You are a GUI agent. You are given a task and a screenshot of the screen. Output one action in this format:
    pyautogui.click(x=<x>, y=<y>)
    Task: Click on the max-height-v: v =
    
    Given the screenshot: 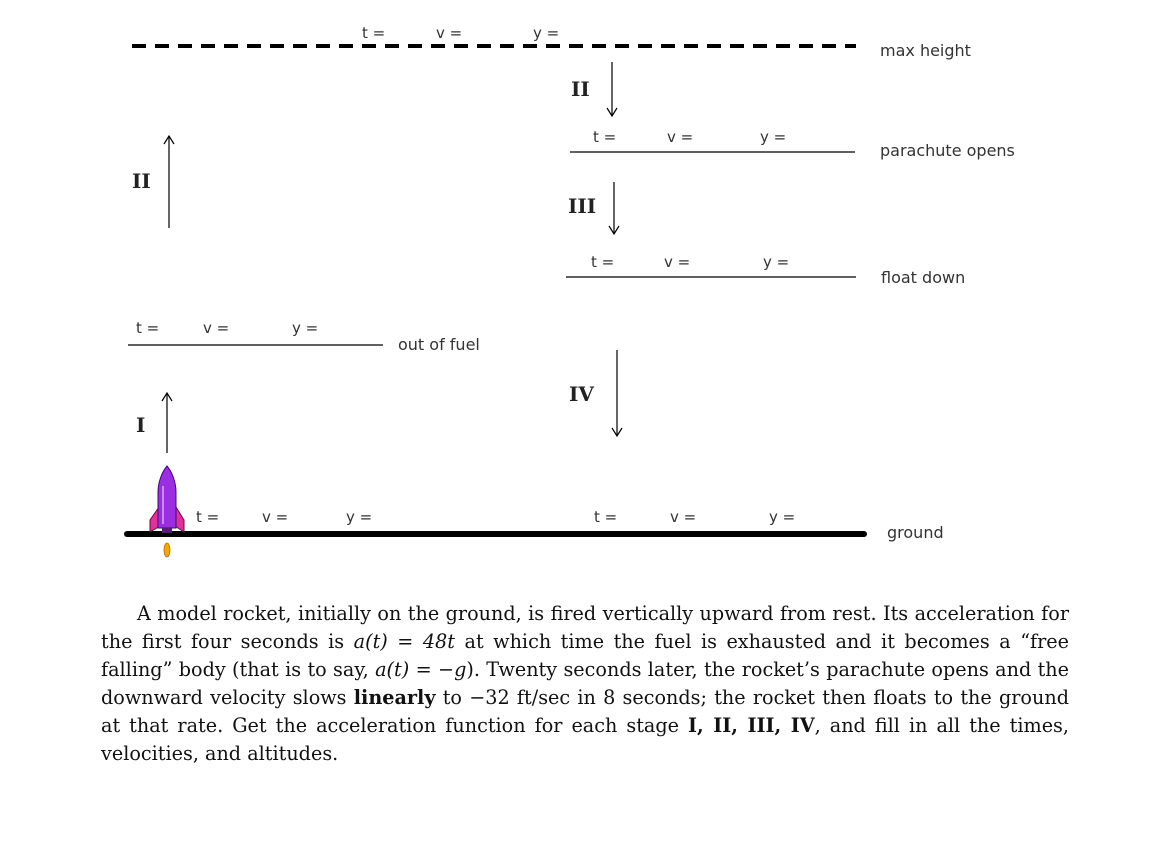 What is the action you would take?
    pyautogui.click(x=449, y=33)
    